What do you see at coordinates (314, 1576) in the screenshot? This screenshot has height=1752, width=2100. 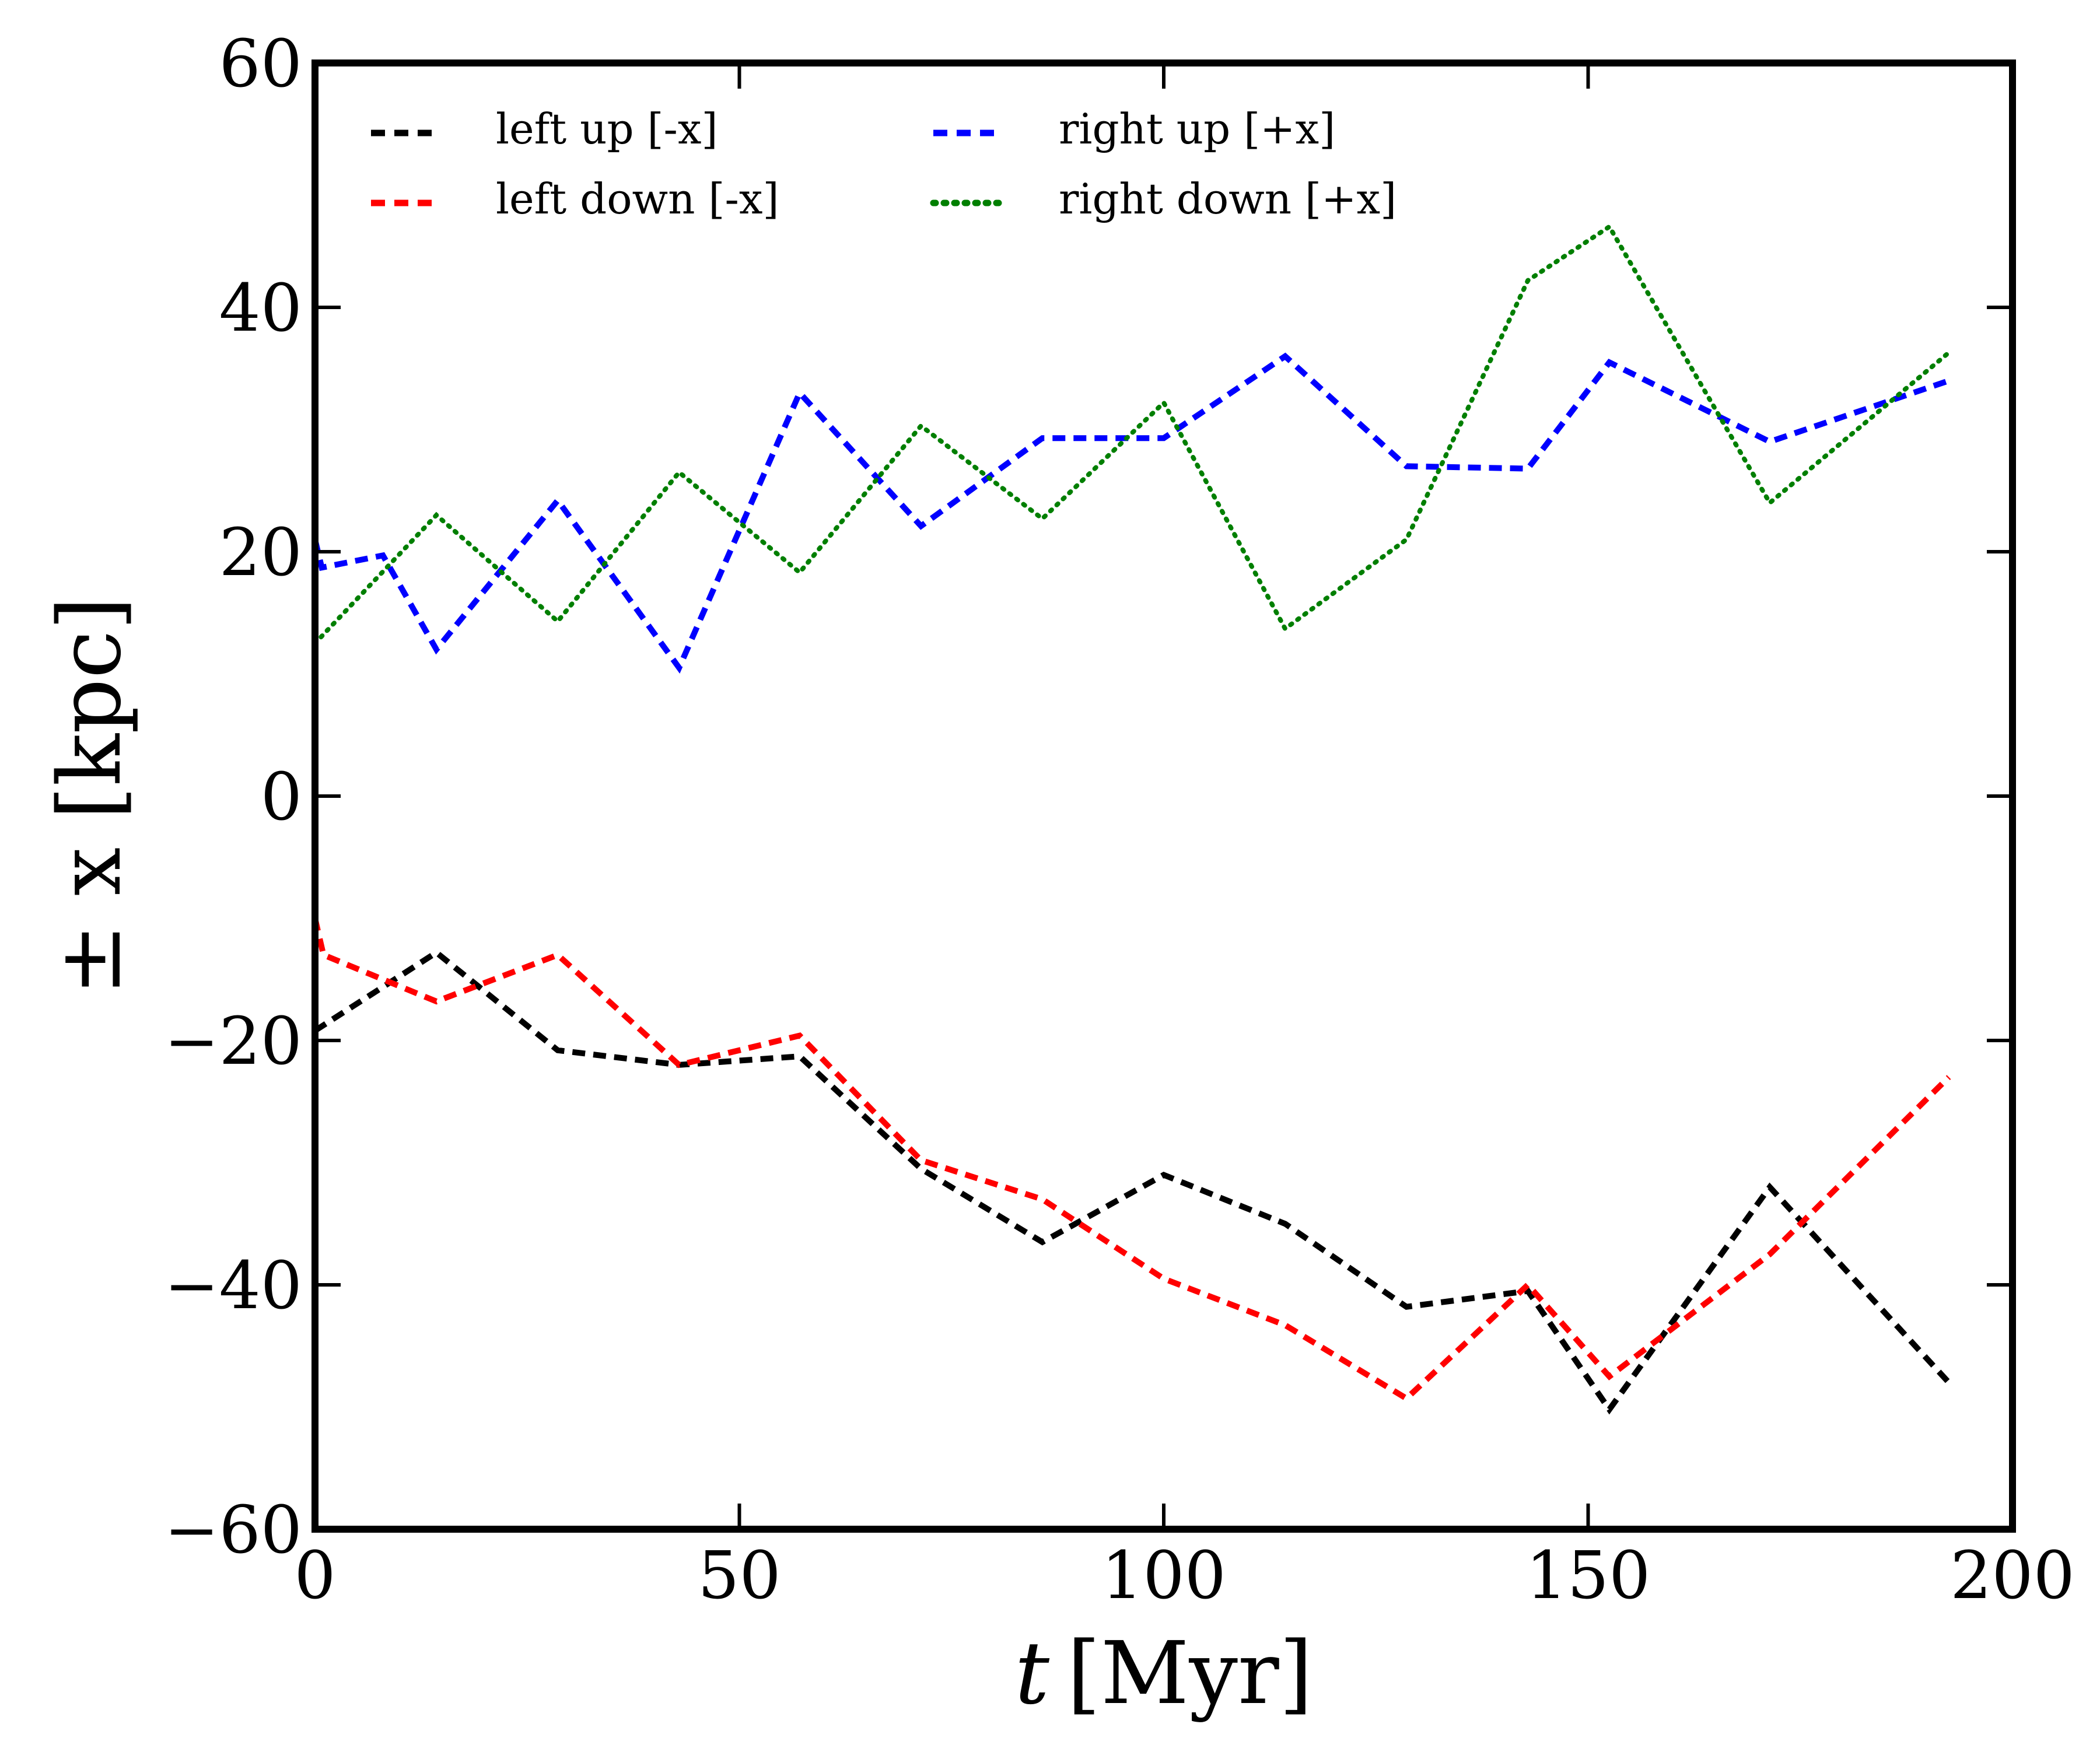 I see `x-tick-label: 0` at bounding box center [314, 1576].